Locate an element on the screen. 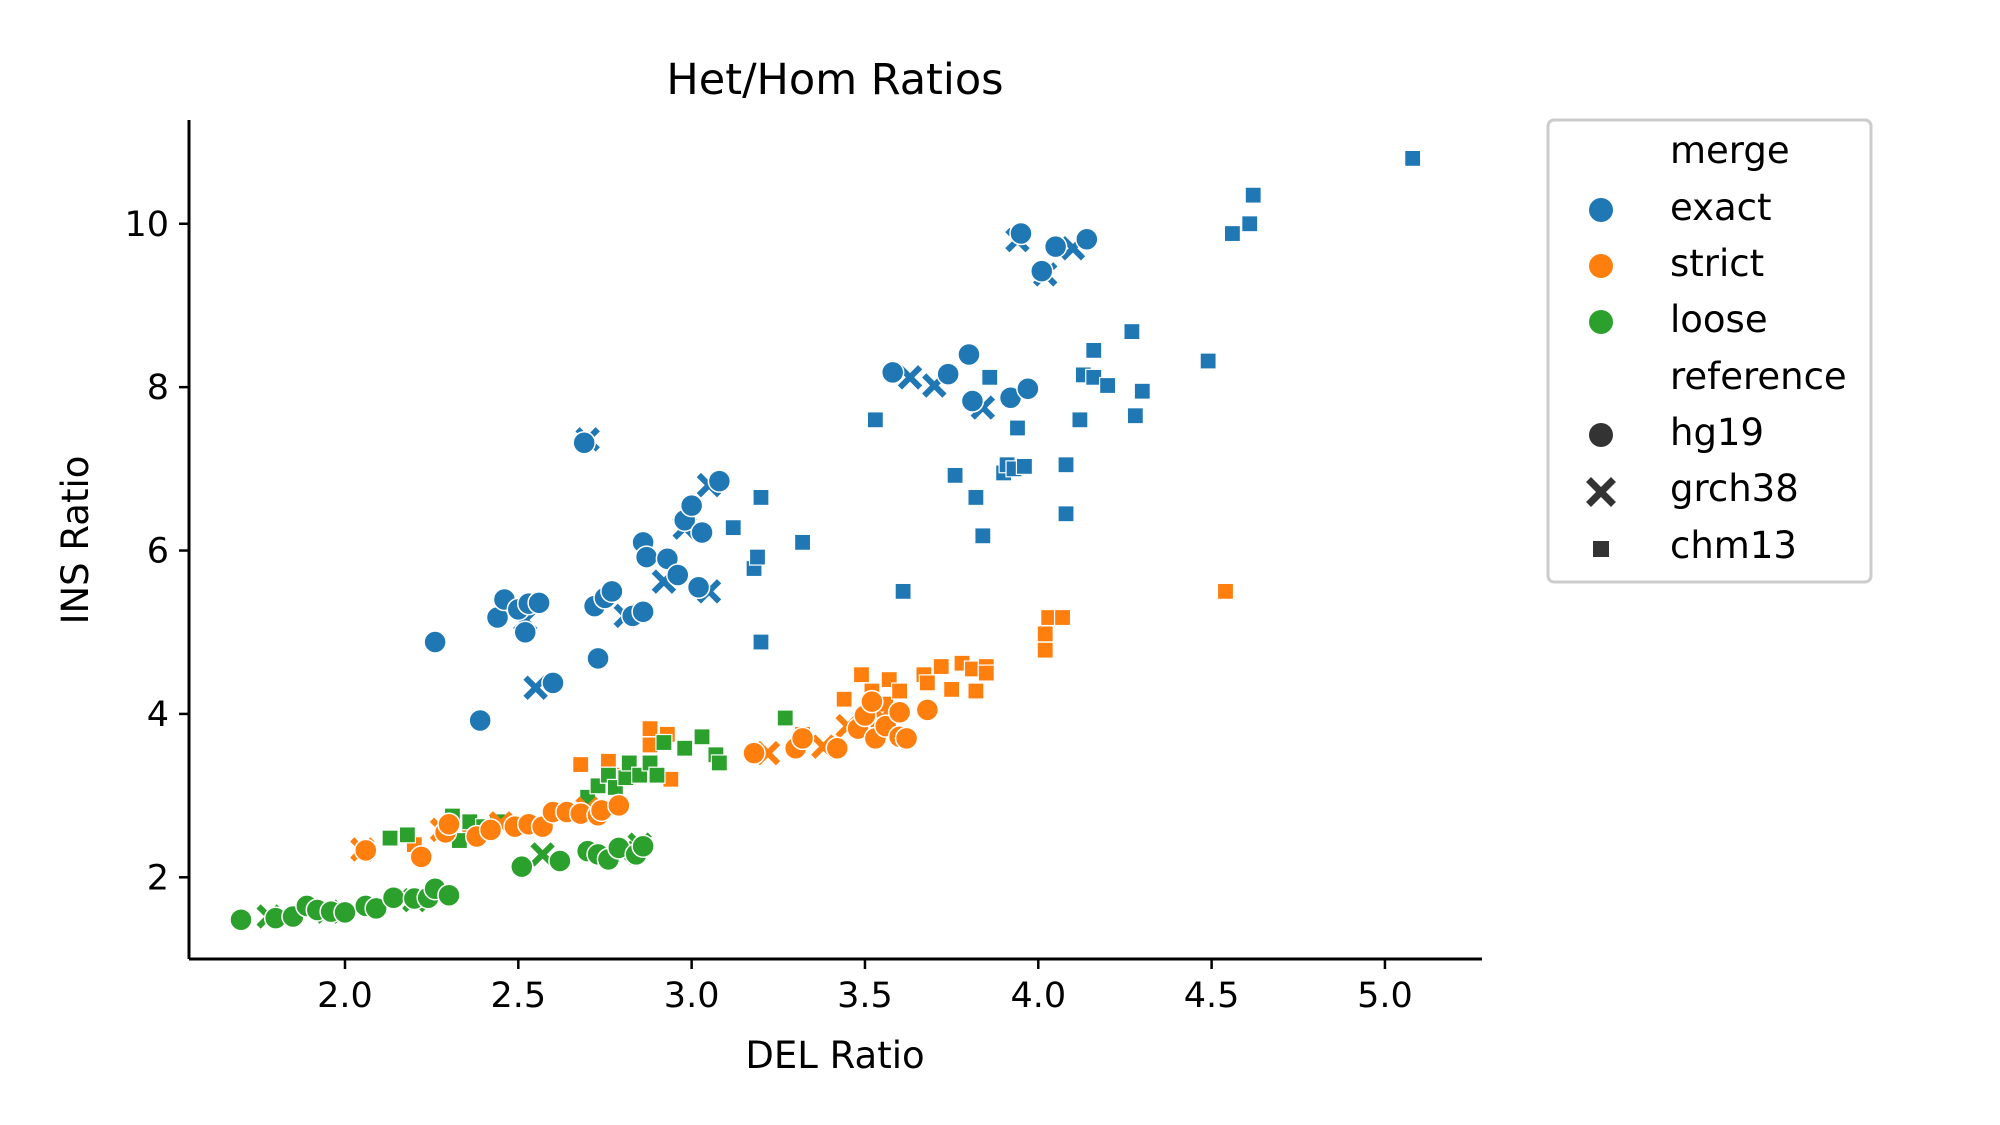 This screenshot has height=1125, width=2000. legend-strict-label: strict is located at coordinates (1717, 263).